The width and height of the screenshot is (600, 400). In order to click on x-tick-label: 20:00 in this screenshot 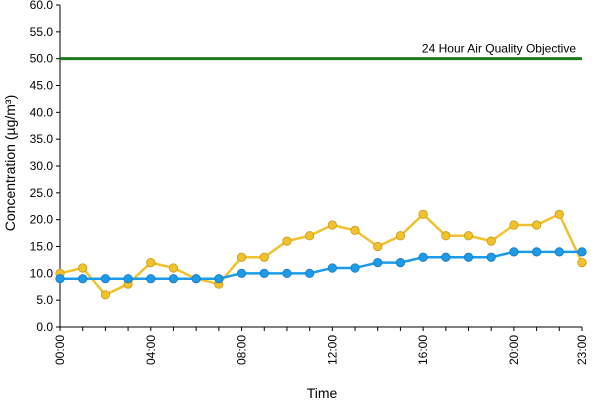, I will do `click(514, 350)`.